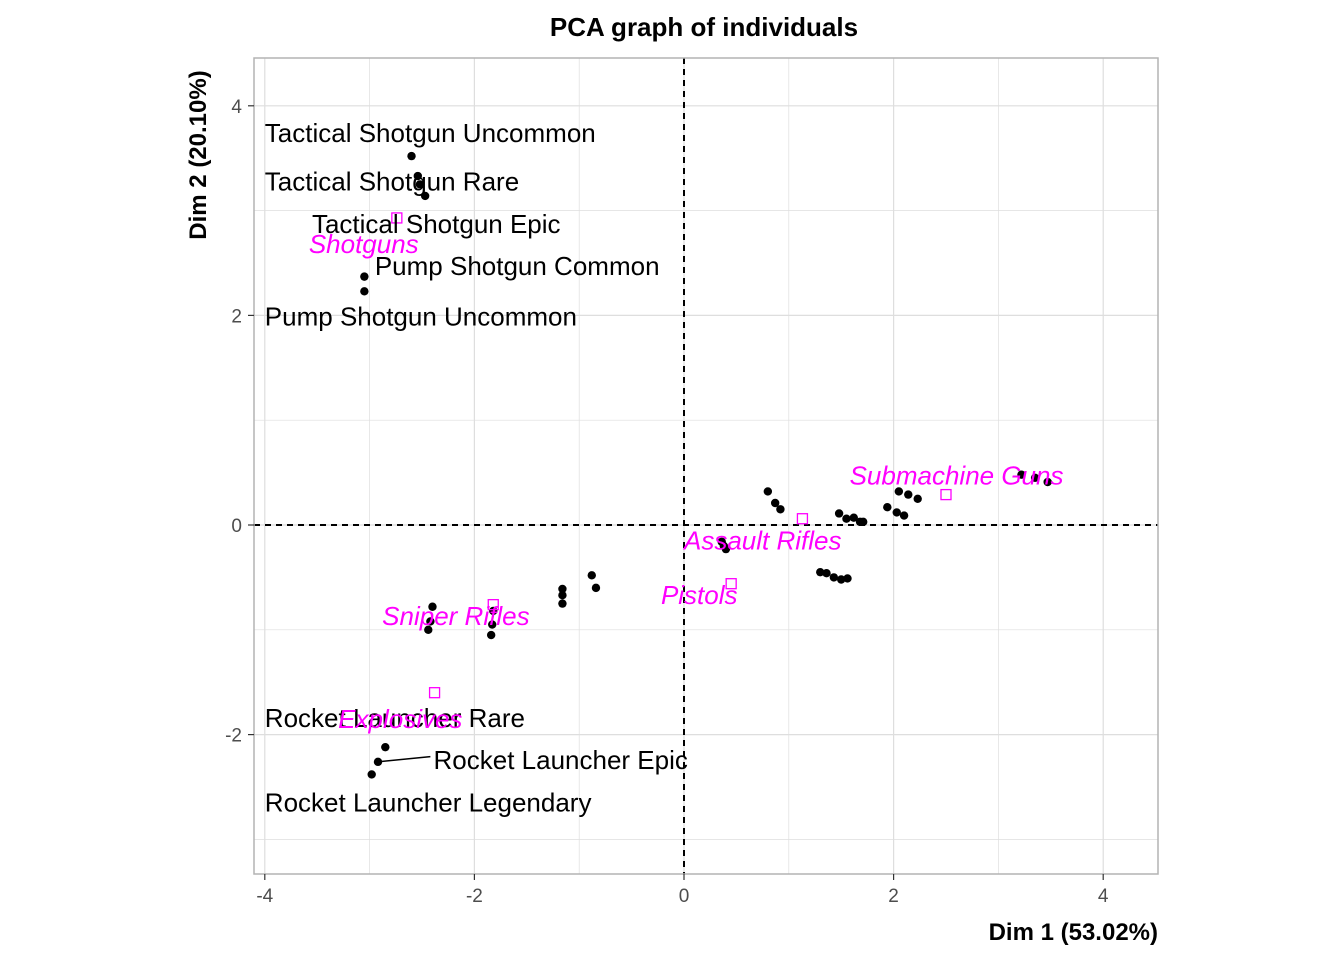 Image resolution: width=1344 pixels, height=960 pixels. I want to click on category-label: Shotguns, so click(364, 244).